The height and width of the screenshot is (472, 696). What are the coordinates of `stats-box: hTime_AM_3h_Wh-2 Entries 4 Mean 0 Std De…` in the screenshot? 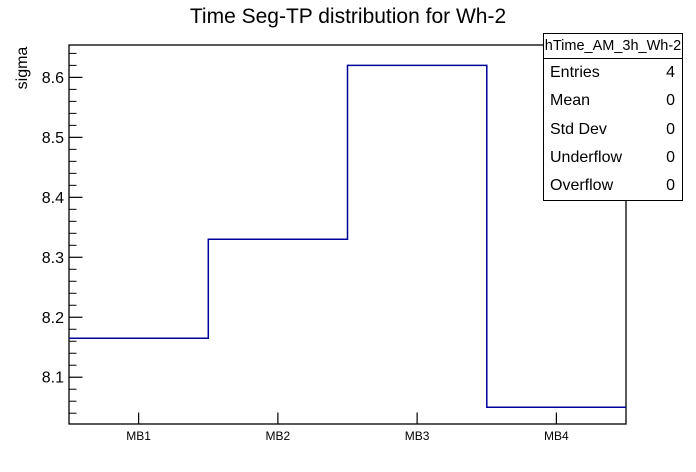 It's located at (613, 117).